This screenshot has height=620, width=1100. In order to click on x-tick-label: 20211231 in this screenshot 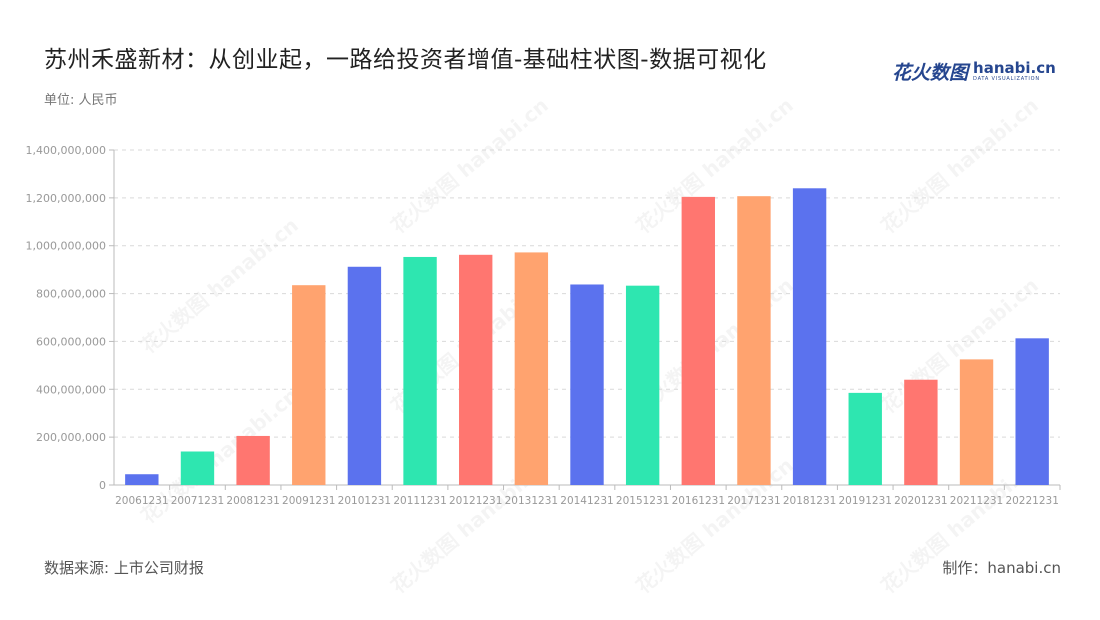, I will do `click(976, 501)`.